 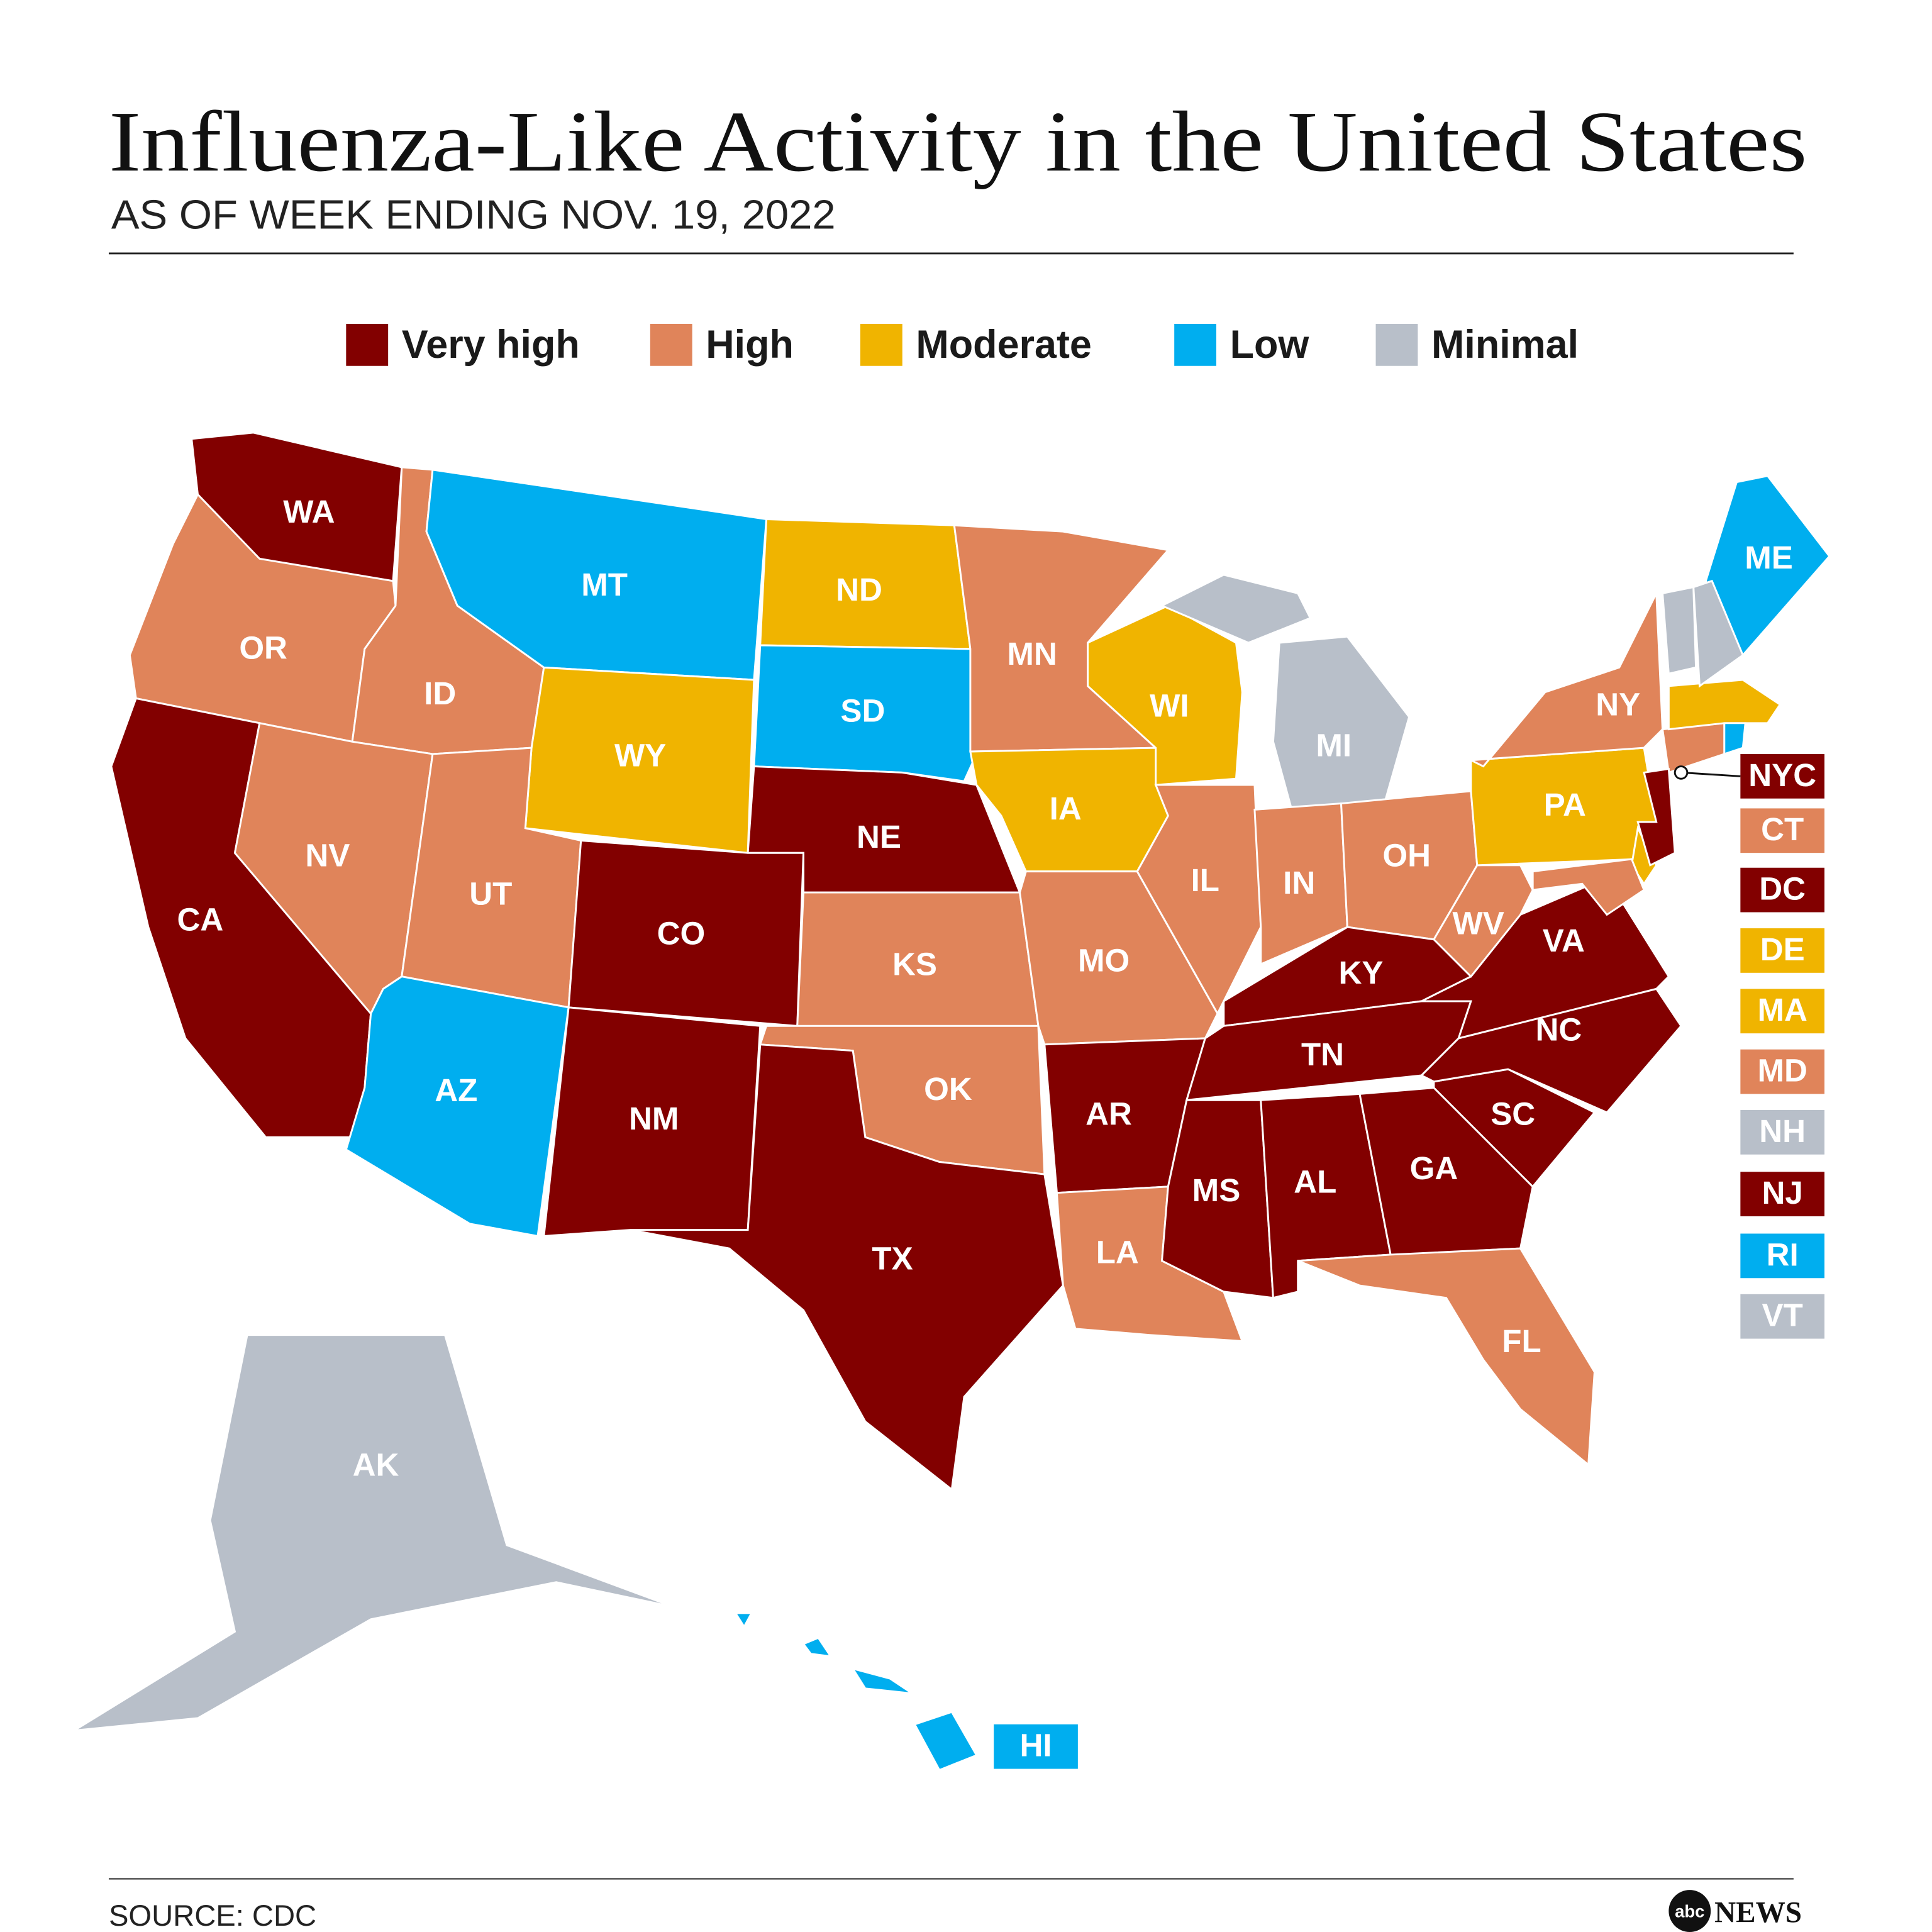 What do you see at coordinates (1521, 1341) in the screenshot?
I see `state-label: FL` at bounding box center [1521, 1341].